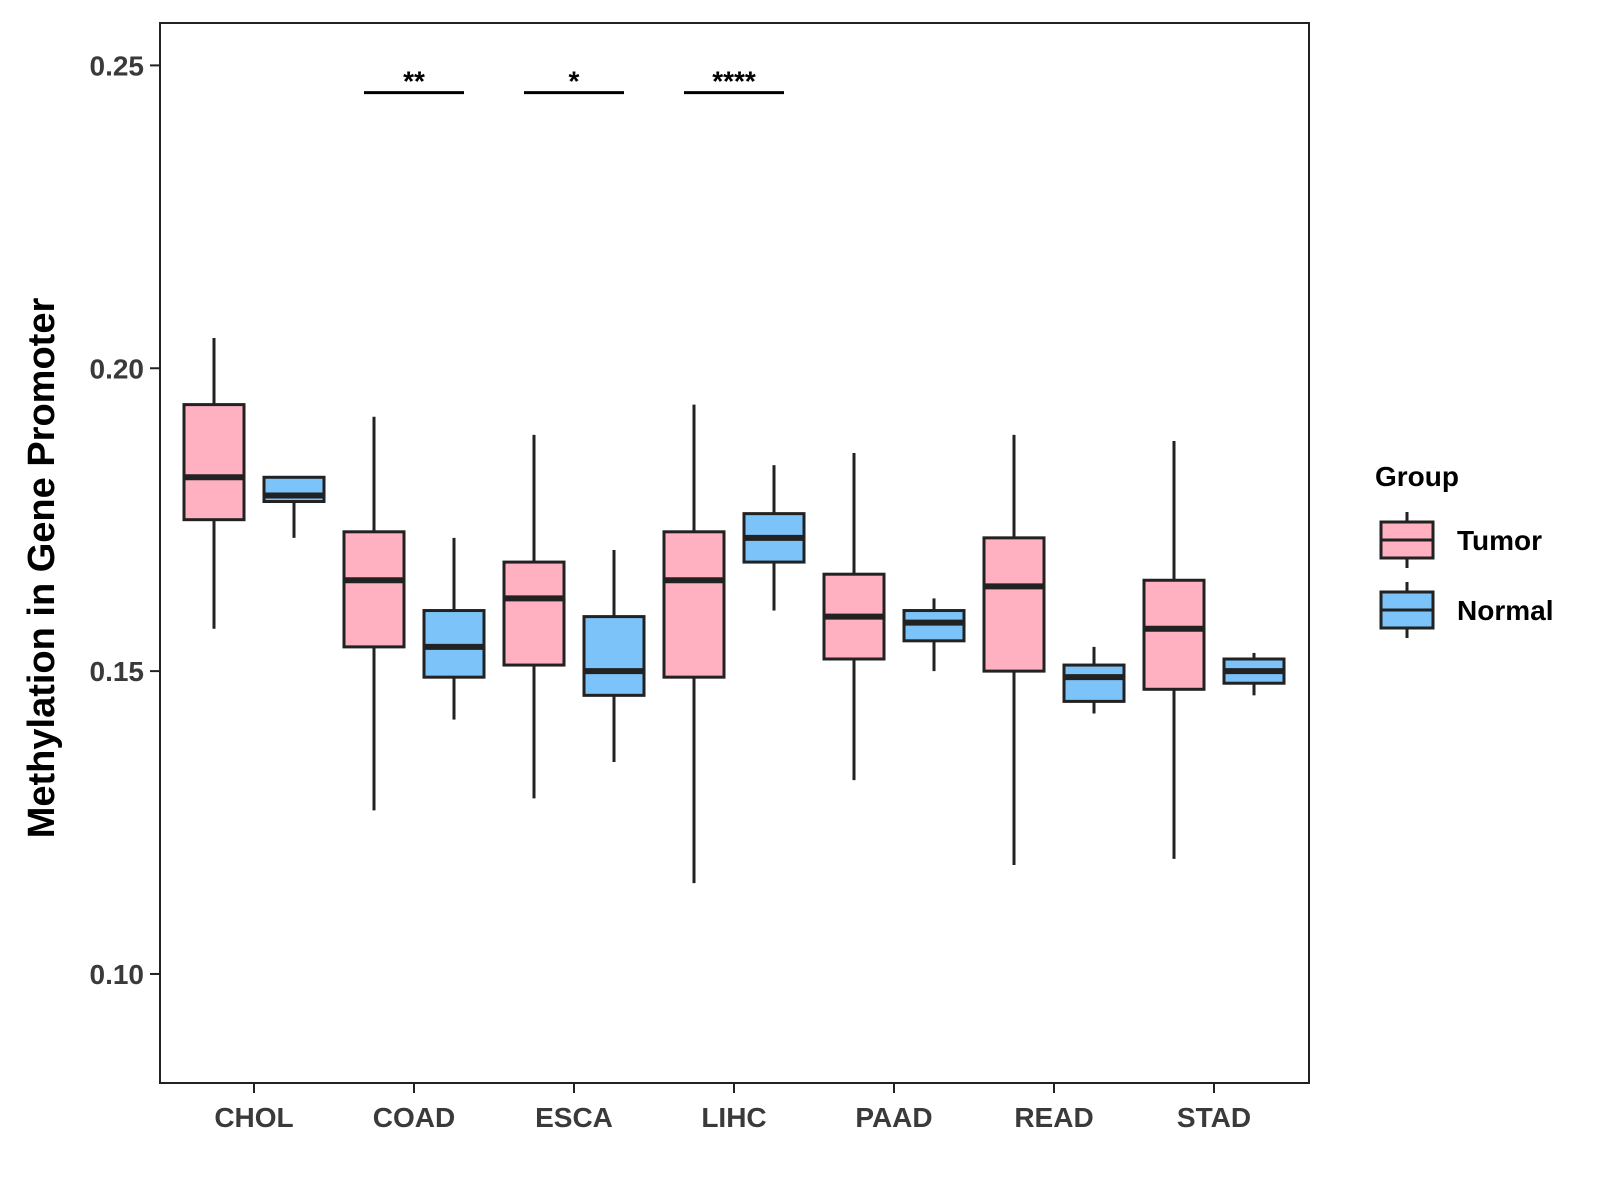 The image size is (1600, 1200). I want to click on box-tumor-read, so click(1014, 649).